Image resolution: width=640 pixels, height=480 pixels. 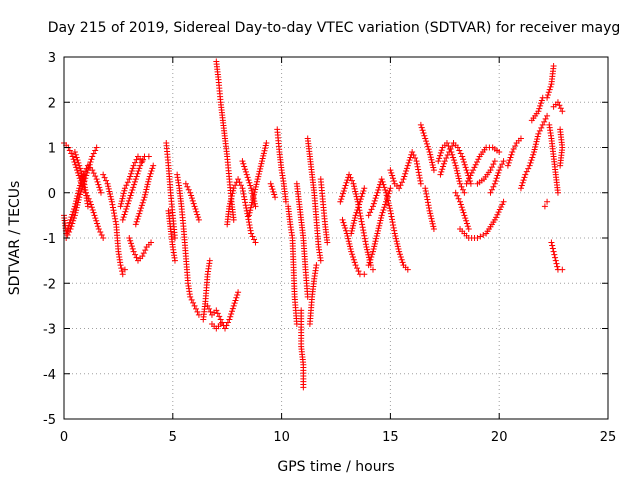 What do you see at coordinates (335, 467) in the screenshot?
I see `x-axis-label: GPS time / hours` at bounding box center [335, 467].